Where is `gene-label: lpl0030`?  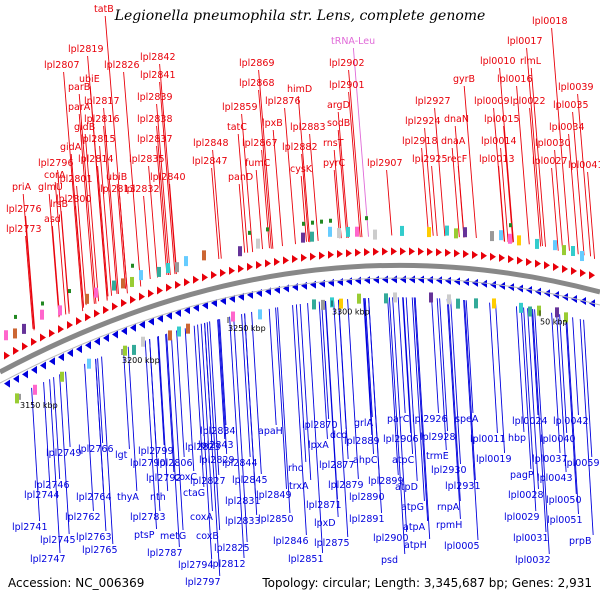
gene-label: lpl0030 is located at coordinates (553, 143).